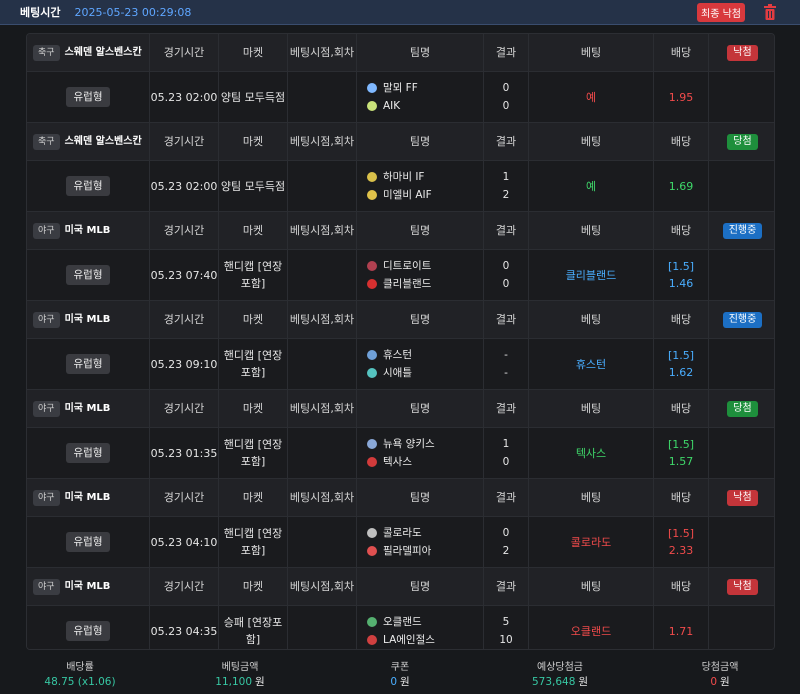 Image resolution: width=800 pixels, height=694 pixels. What do you see at coordinates (46, 141) in the screenshot?
I see `sport-tag: 축구` at bounding box center [46, 141].